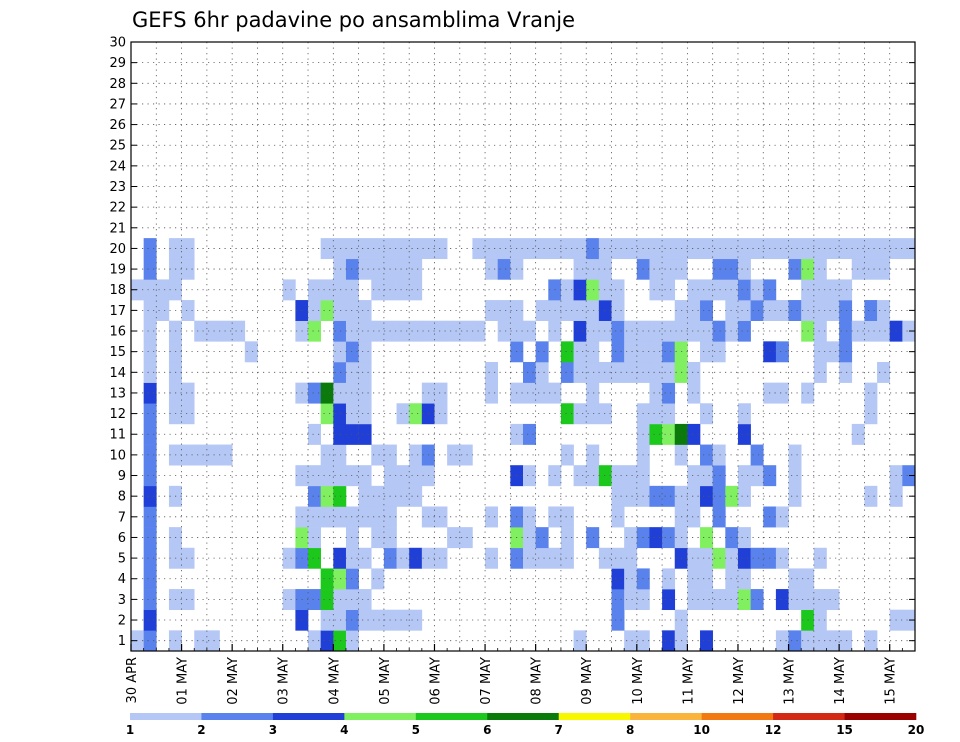  I want to click on colorbar-label: 10, so click(701, 730).